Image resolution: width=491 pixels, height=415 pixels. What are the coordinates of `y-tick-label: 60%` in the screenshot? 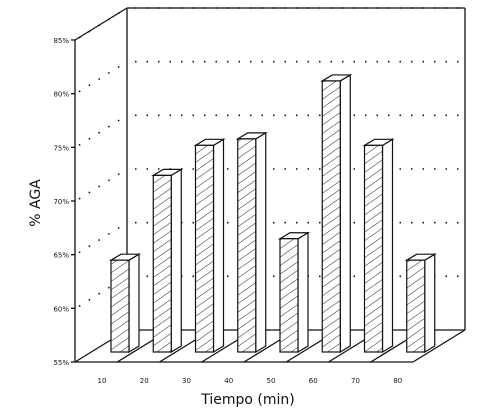 It's located at (61, 309).